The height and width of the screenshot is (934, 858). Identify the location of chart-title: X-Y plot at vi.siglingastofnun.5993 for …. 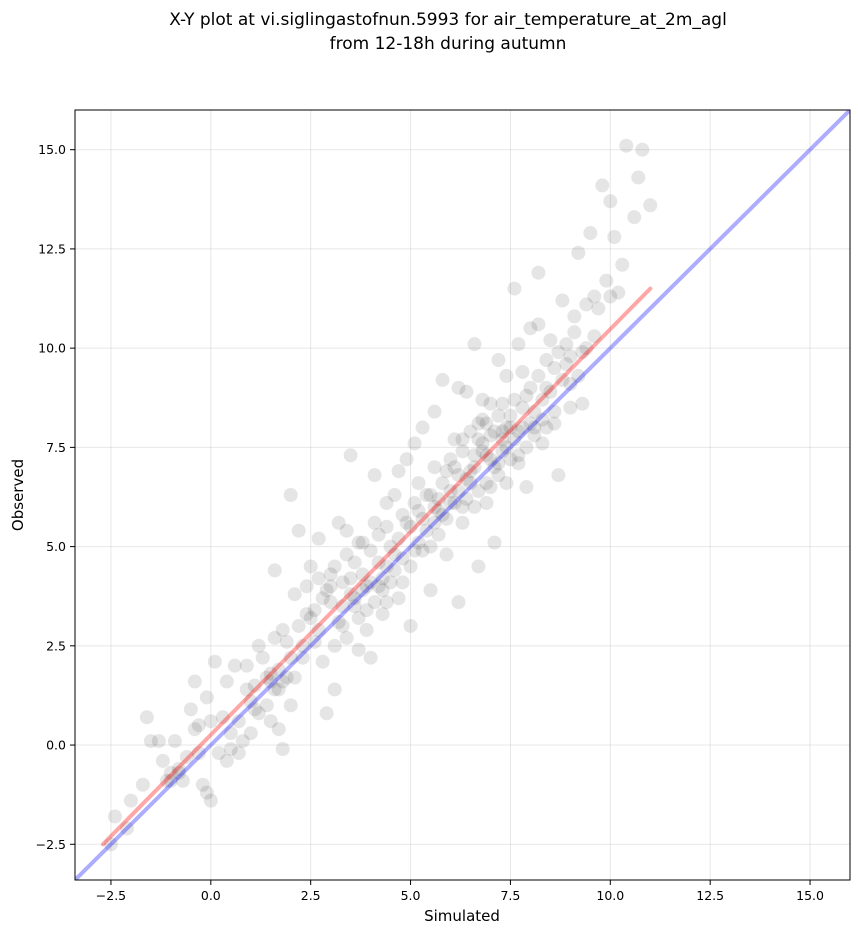
(448, 20).